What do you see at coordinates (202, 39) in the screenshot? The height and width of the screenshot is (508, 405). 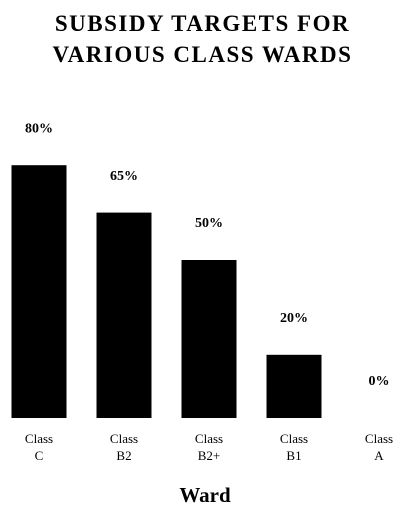 I see `chart-title: SUBSIDY TARGETS FOR VARIOUS CLASS WARDS` at bounding box center [202, 39].